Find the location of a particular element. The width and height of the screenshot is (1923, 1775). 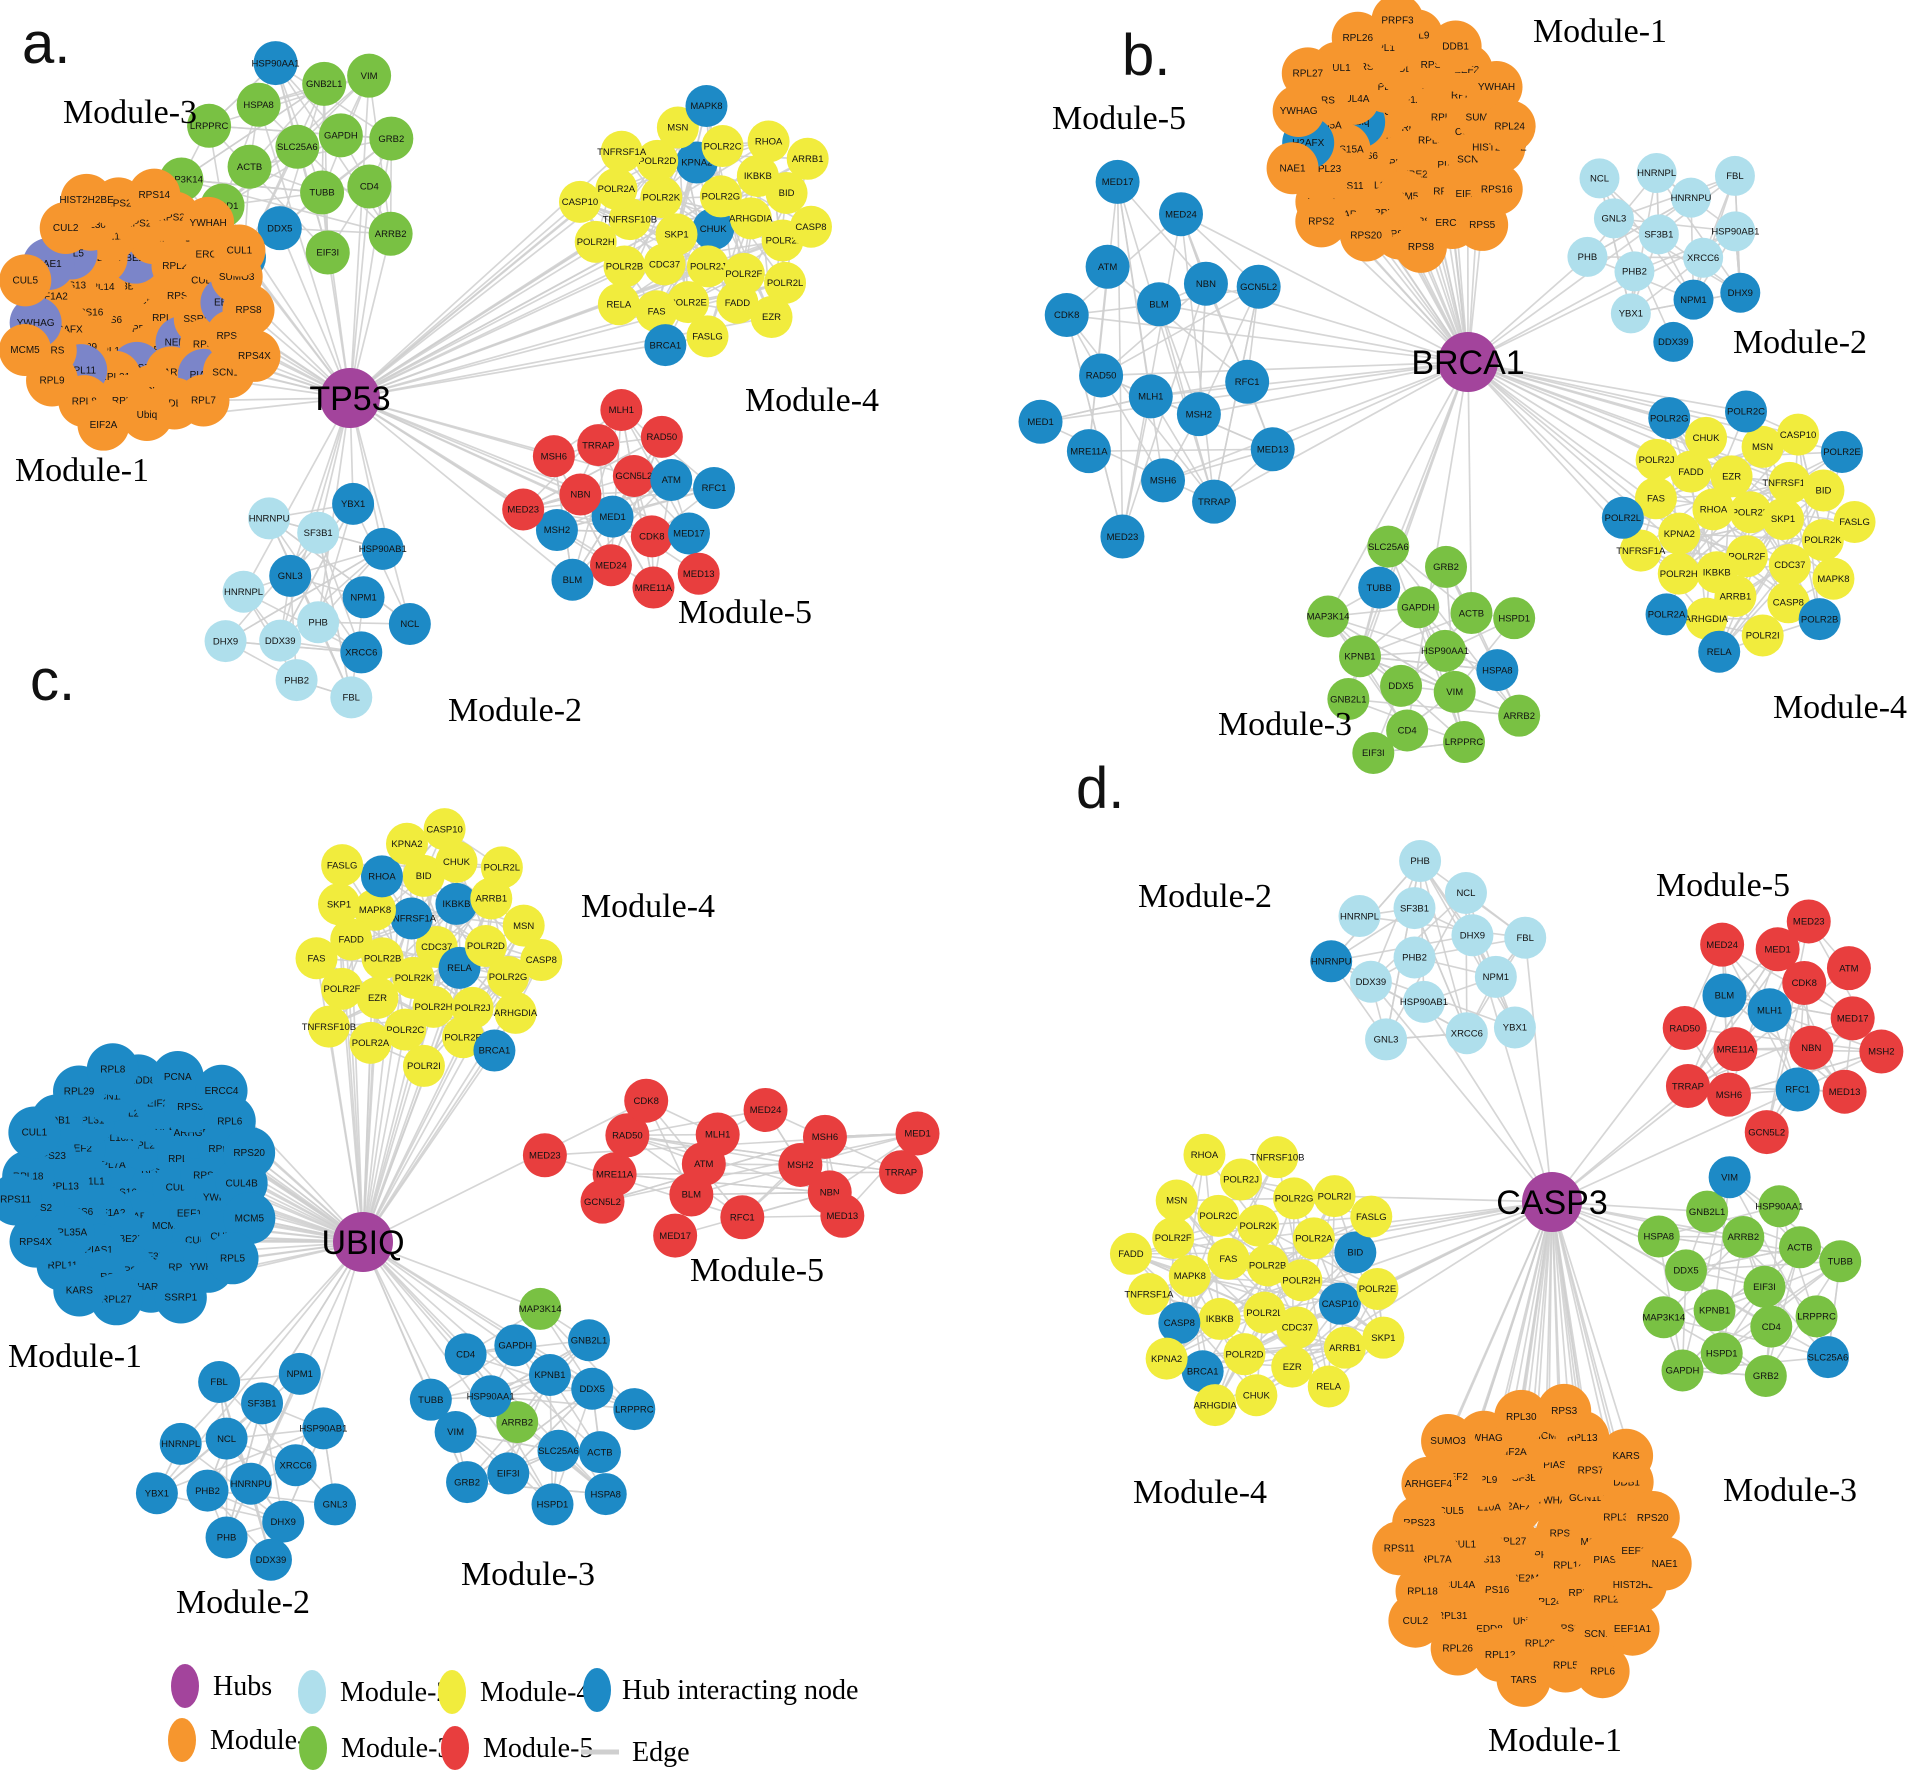

node-label: MAP3K14 is located at coordinates (1328, 617).